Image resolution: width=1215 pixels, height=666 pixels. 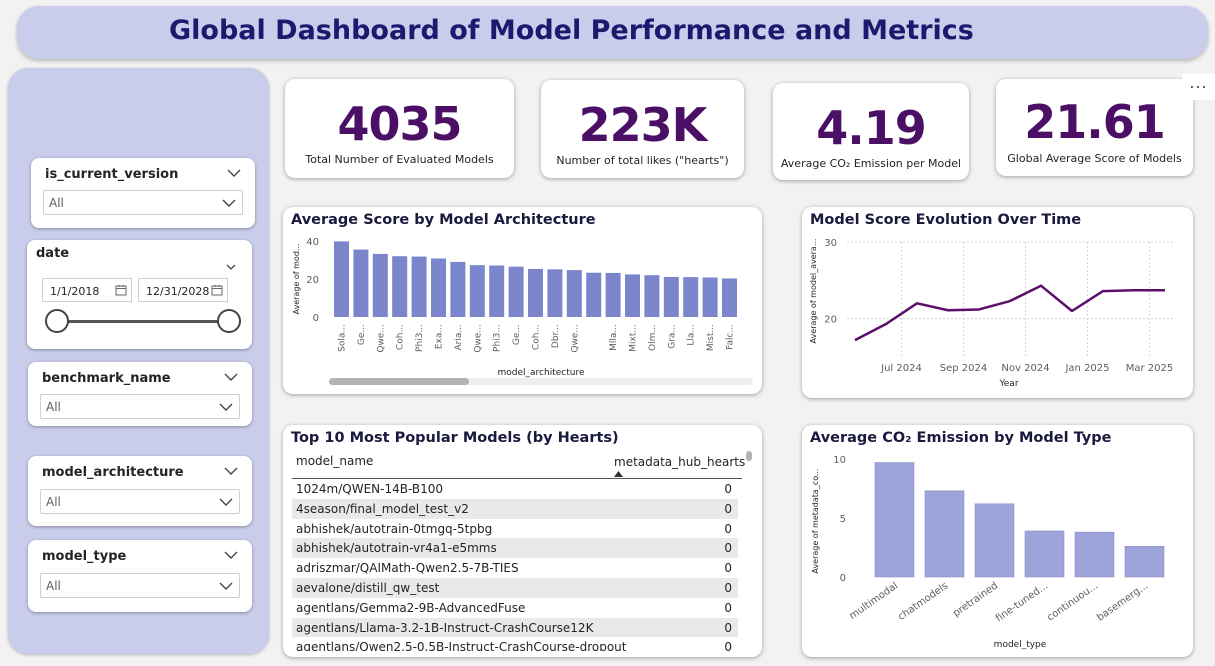 What do you see at coordinates (515, 607) in the screenshot?
I see `table-row: agentlans/Gemma2-9B-AdvancedFuse 0` at bounding box center [515, 607].